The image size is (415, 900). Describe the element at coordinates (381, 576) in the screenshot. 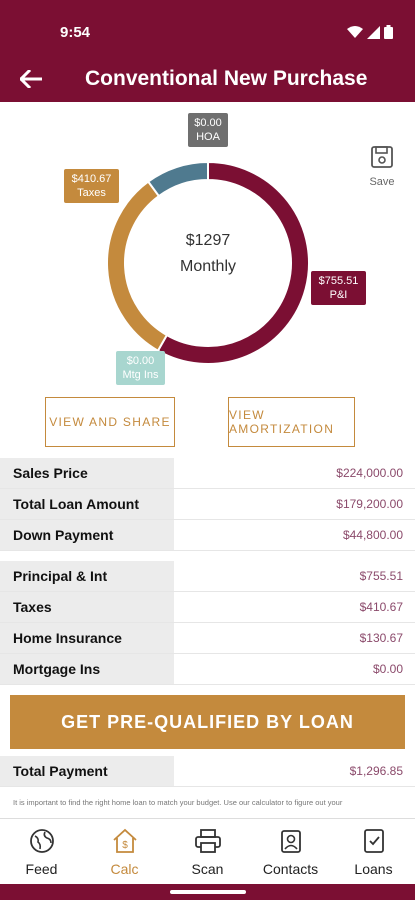

I see `row-value: $755.51` at that location.